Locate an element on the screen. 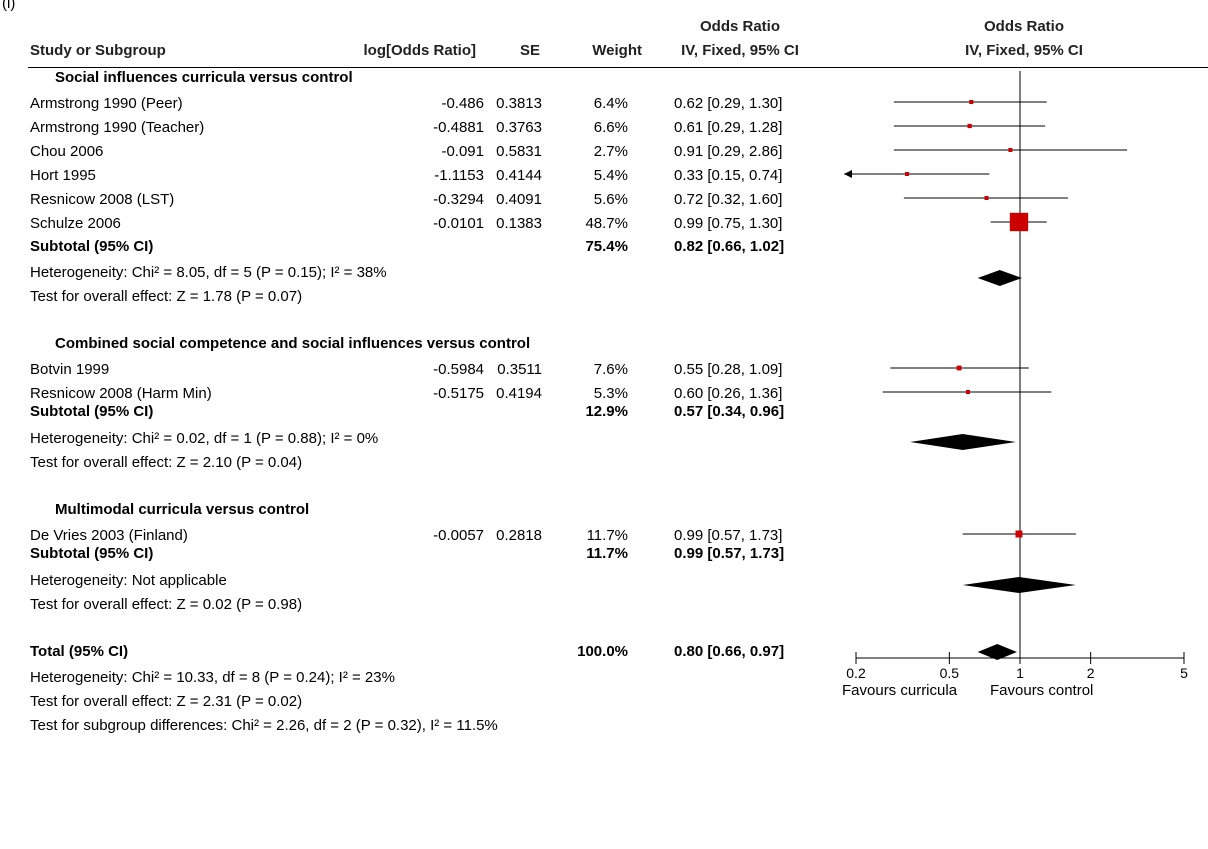  study-se: 0.3511 is located at coordinates (519, 369).